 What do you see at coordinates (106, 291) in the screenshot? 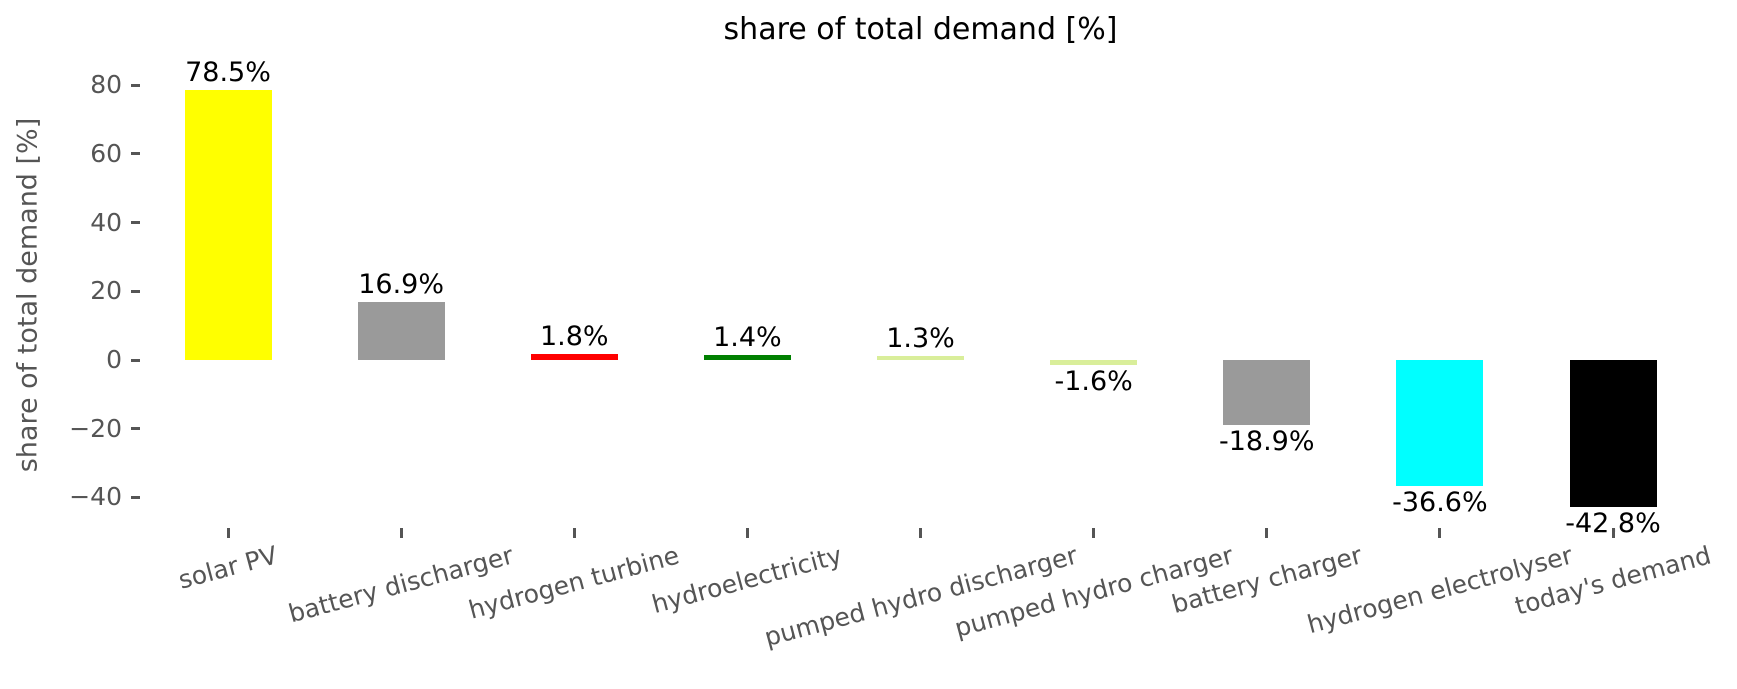
I see `y-tick-label-20: 20` at bounding box center [106, 291].